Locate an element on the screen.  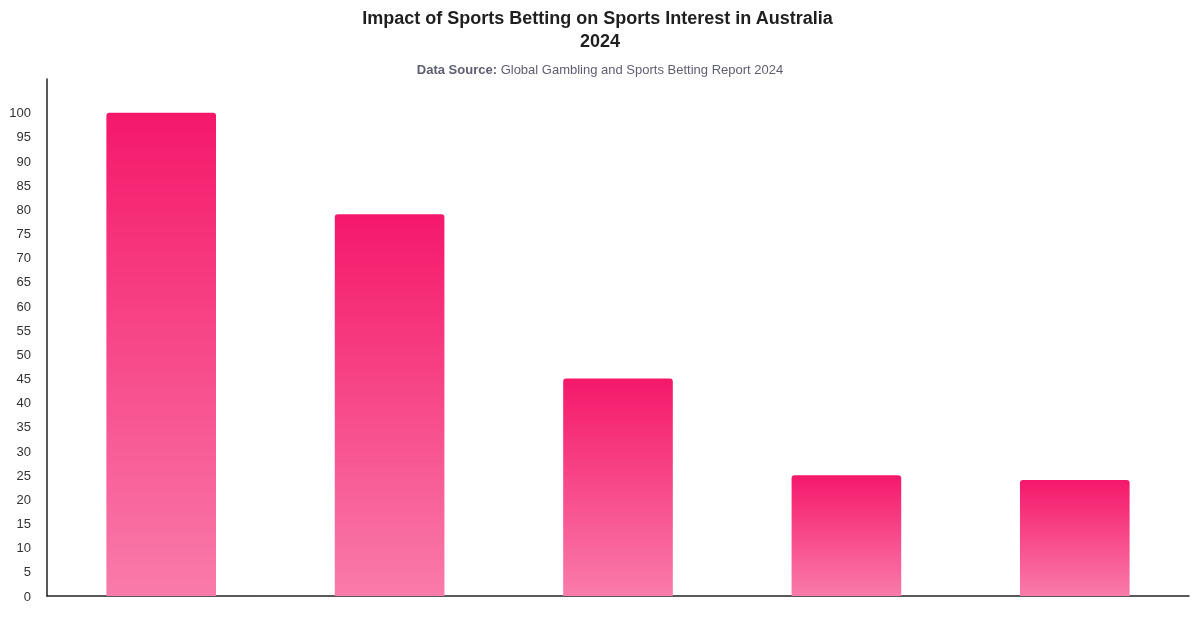
y-tick-label: 30 is located at coordinates (23, 451).